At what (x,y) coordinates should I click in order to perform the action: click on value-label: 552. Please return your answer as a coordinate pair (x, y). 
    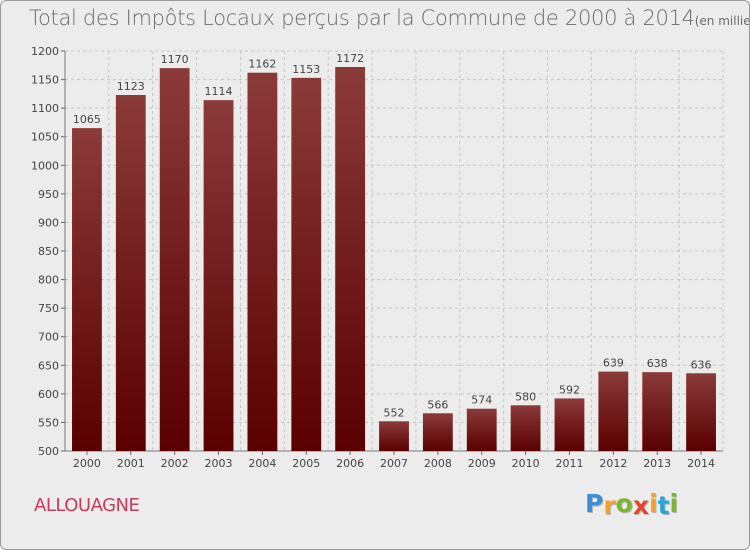
    Looking at the image, I should click on (394, 412).